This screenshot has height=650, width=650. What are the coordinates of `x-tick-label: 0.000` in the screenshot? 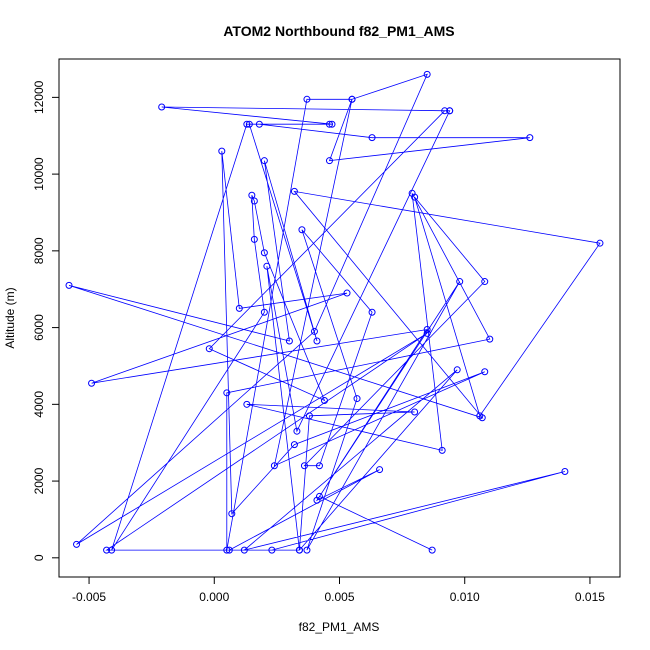 It's located at (214, 597).